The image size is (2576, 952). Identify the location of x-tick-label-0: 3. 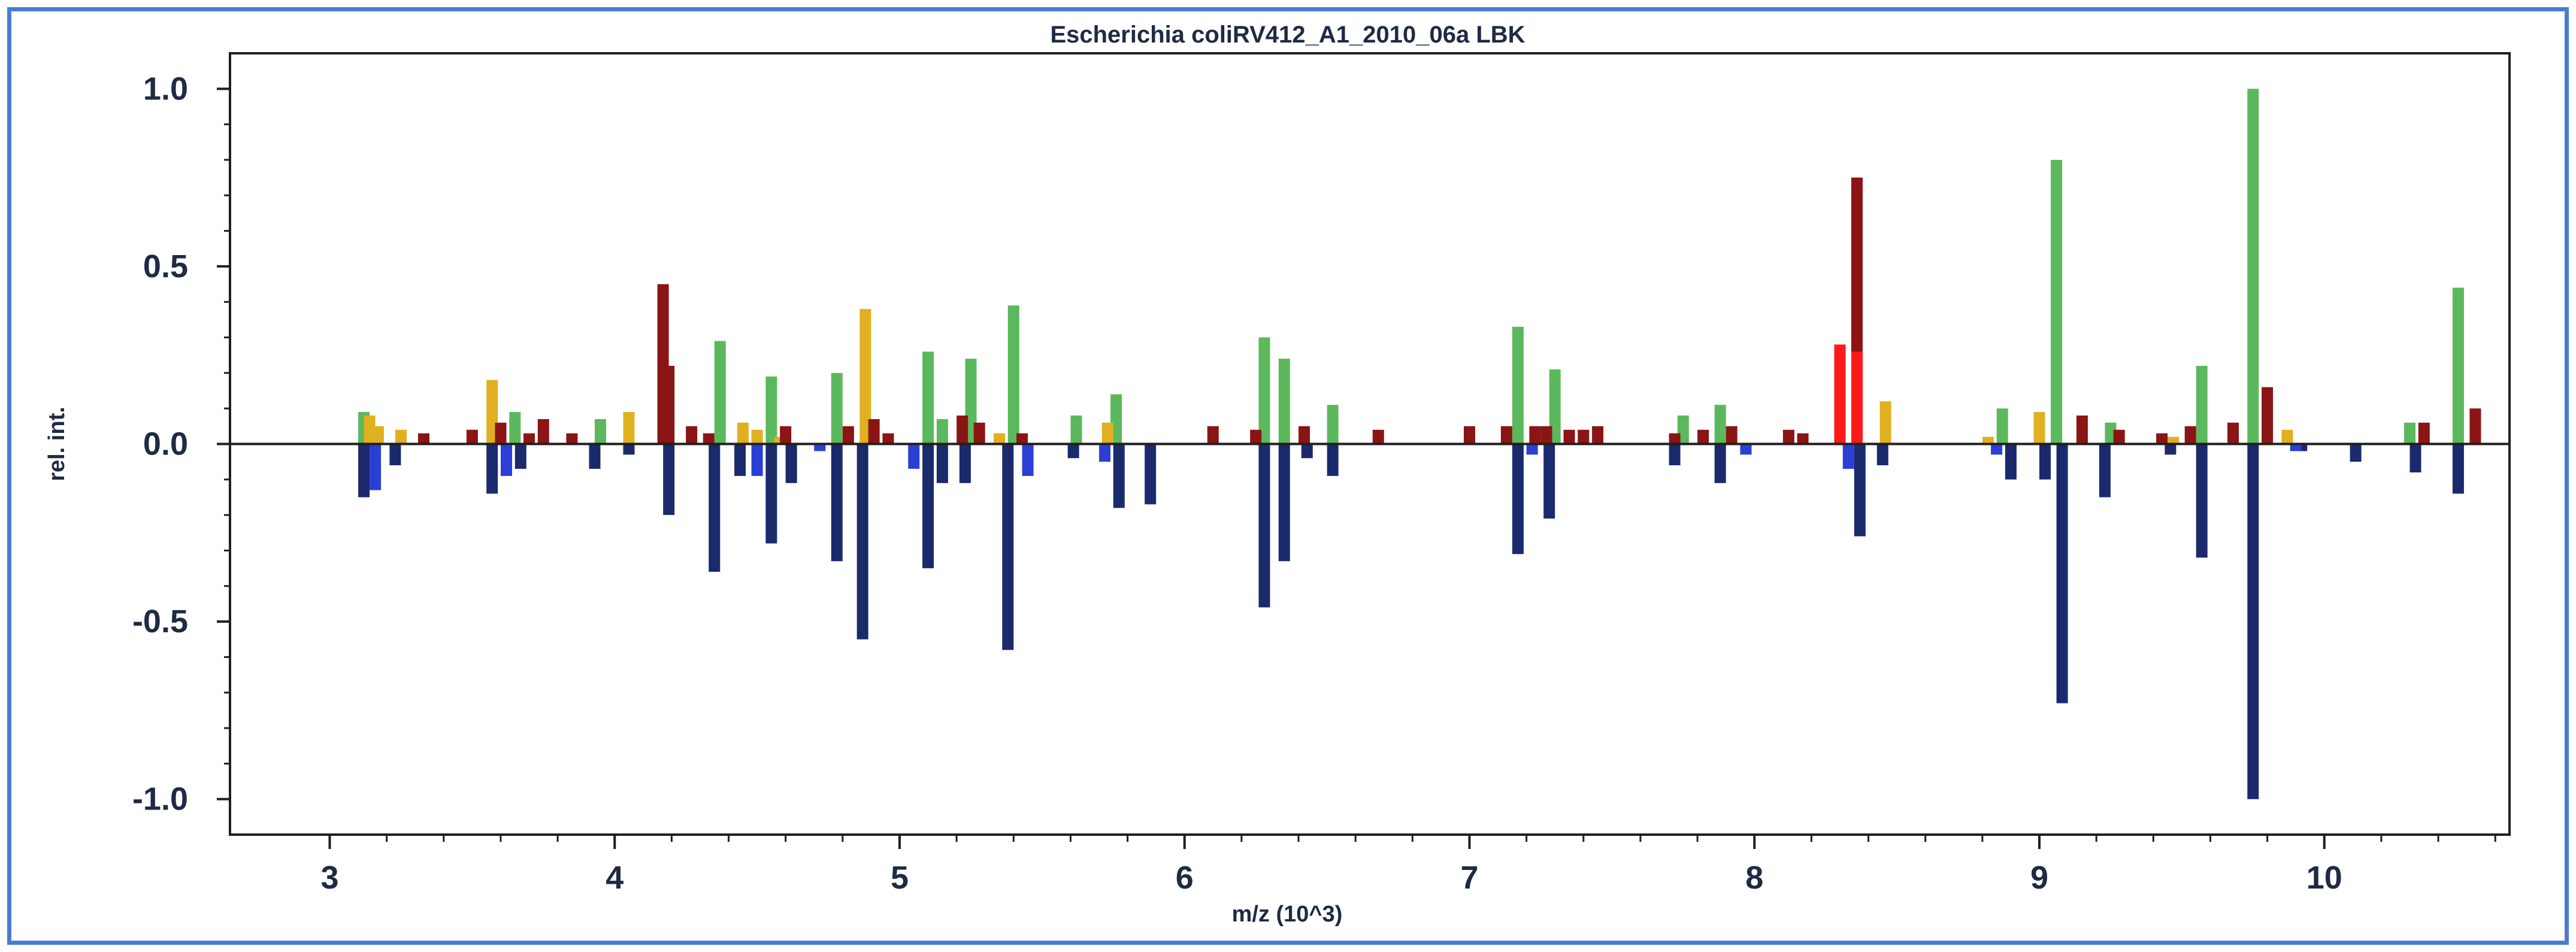
(329, 878).